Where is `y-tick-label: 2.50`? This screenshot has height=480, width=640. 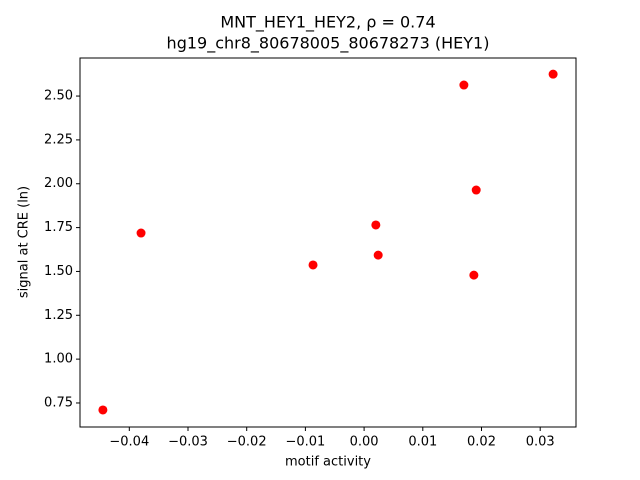 y-tick-label: 2.50 is located at coordinates (58, 96).